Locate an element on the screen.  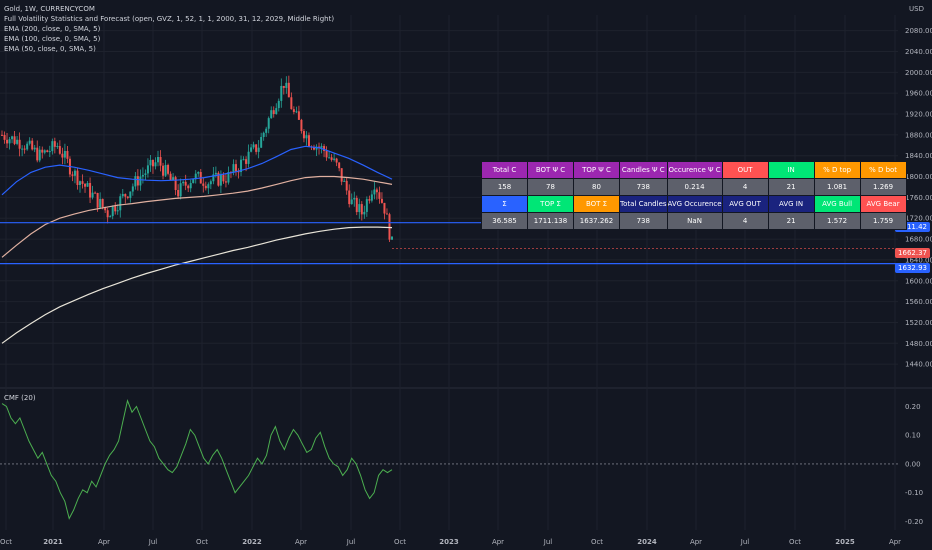
price-tag-upper: 1711.42 is located at coordinates (912, 227).